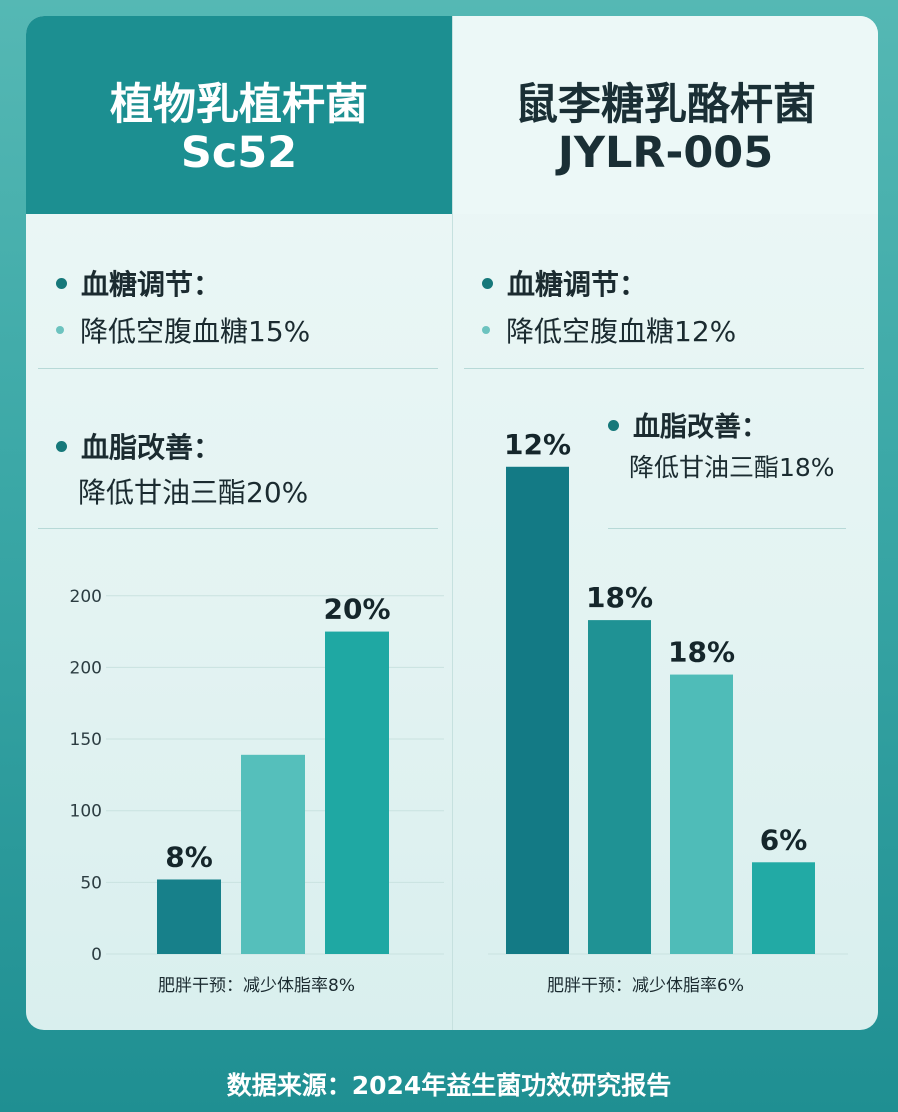 The image size is (898, 1112). I want to click on bar-data-label: 8%, so click(189, 856).